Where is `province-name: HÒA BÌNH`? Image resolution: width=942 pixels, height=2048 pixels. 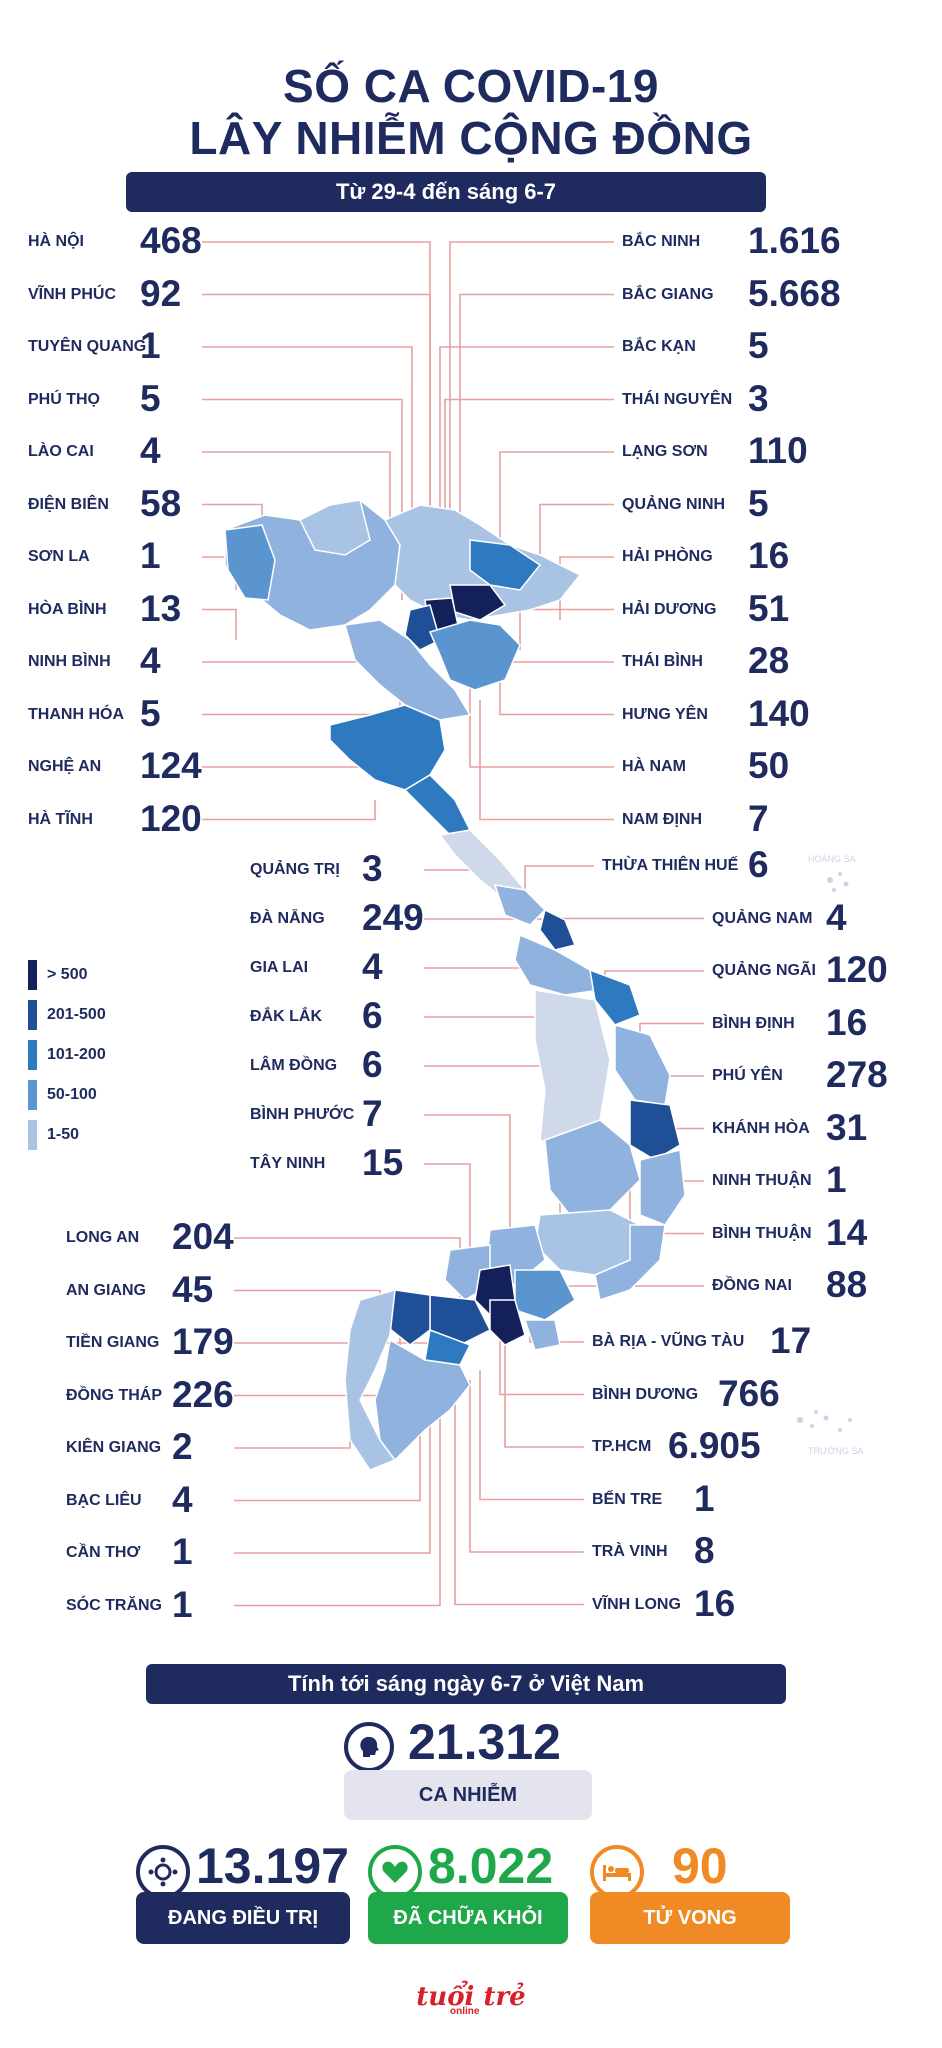 province-name: HÒA BÌNH is located at coordinates (67, 609).